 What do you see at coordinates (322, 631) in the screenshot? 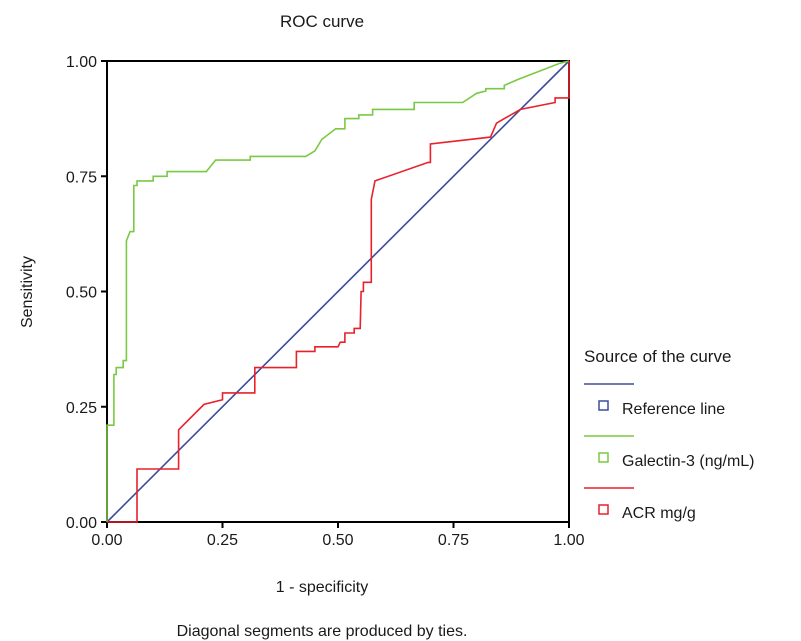
I see `chart-footnote: Diagonal segments are produced by ties.` at bounding box center [322, 631].